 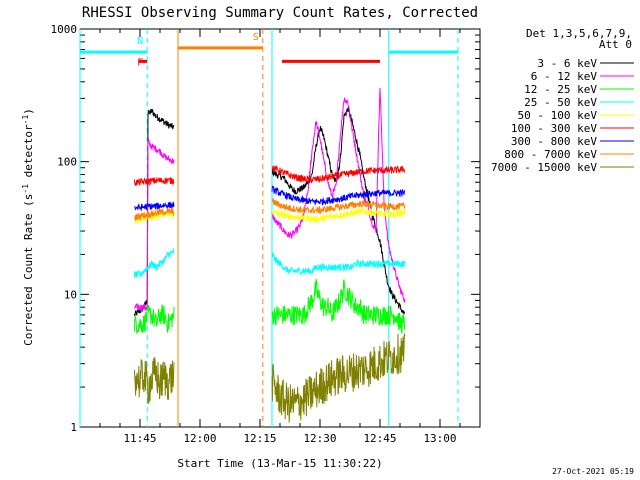 I want to click on legend-label: 7000 - 15000 keV, so click(x=544, y=167).